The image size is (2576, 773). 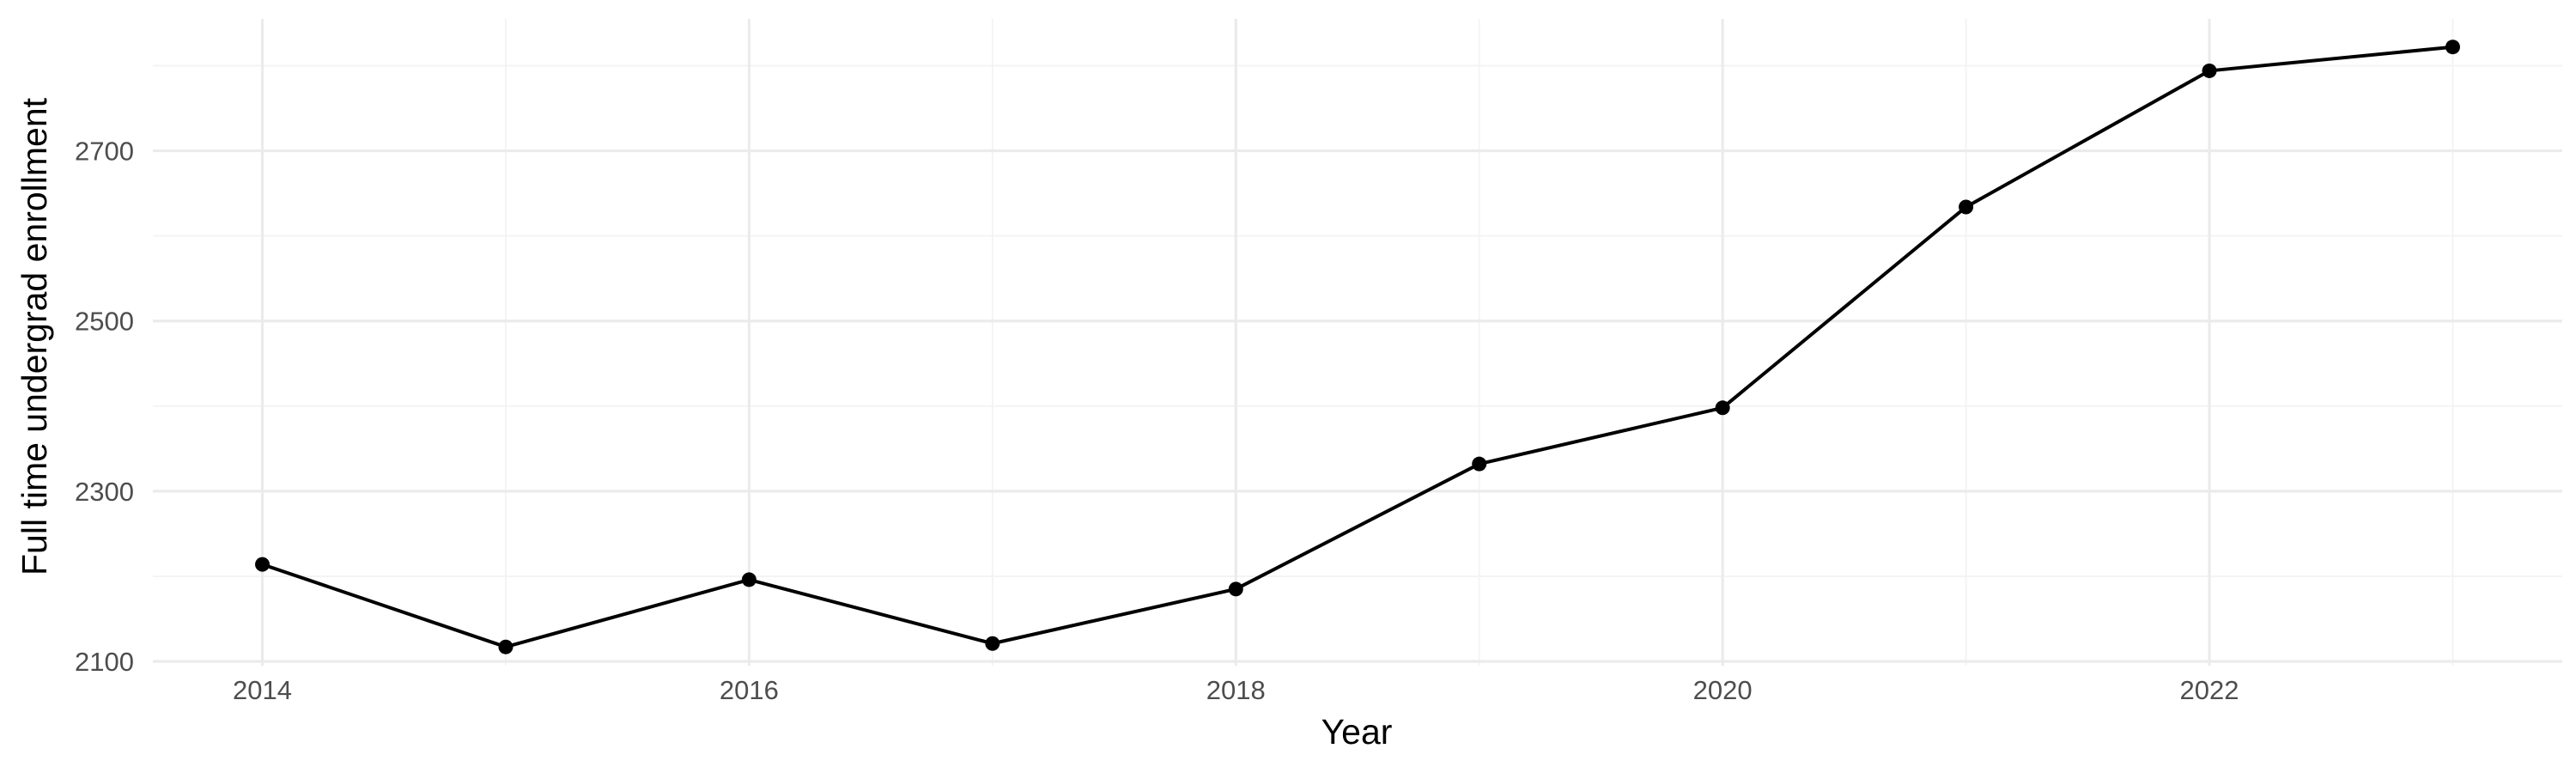 I want to click on data-point: 2019: 2332, so click(x=1480, y=464).